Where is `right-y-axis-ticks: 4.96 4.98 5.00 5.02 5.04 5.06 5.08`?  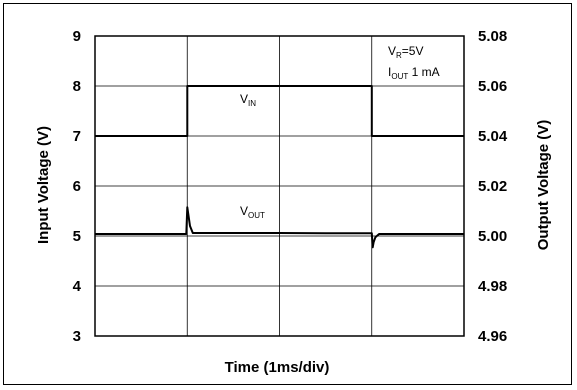 right-y-axis-ticks: 4.96 4.98 5.00 5.02 5.04 5.06 5.08 is located at coordinates (493, 186).